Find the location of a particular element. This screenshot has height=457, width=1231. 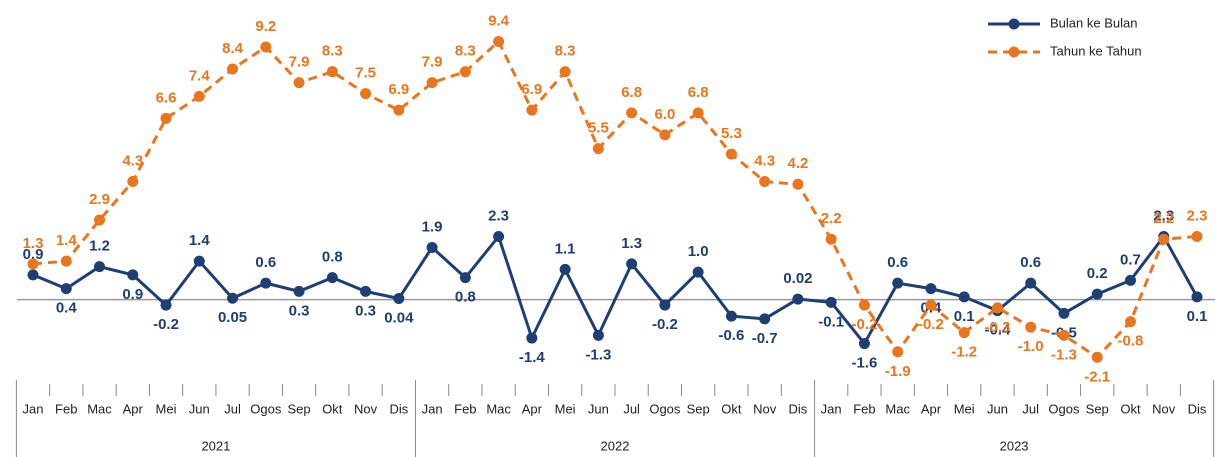

data-label: 8.3 is located at coordinates (465, 51).